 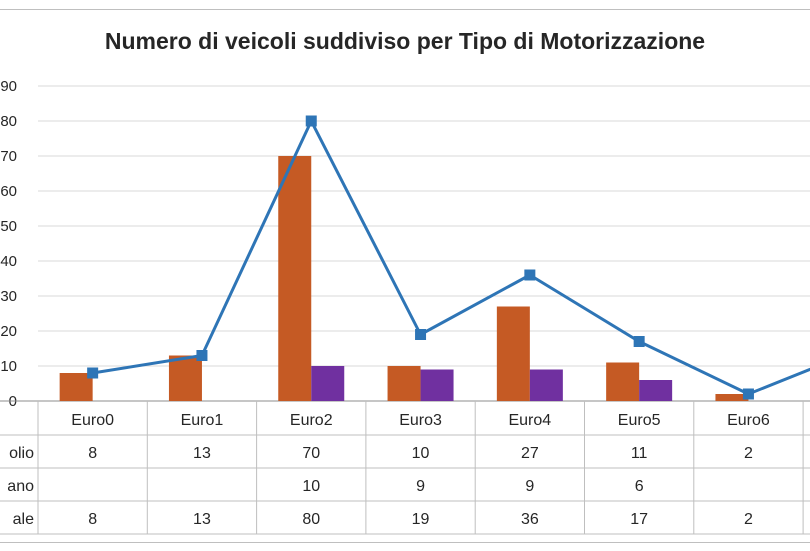 What do you see at coordinates (92, 420) in the screenshot?
I see `category-label: Euro0` at bounding box center [92, 420].